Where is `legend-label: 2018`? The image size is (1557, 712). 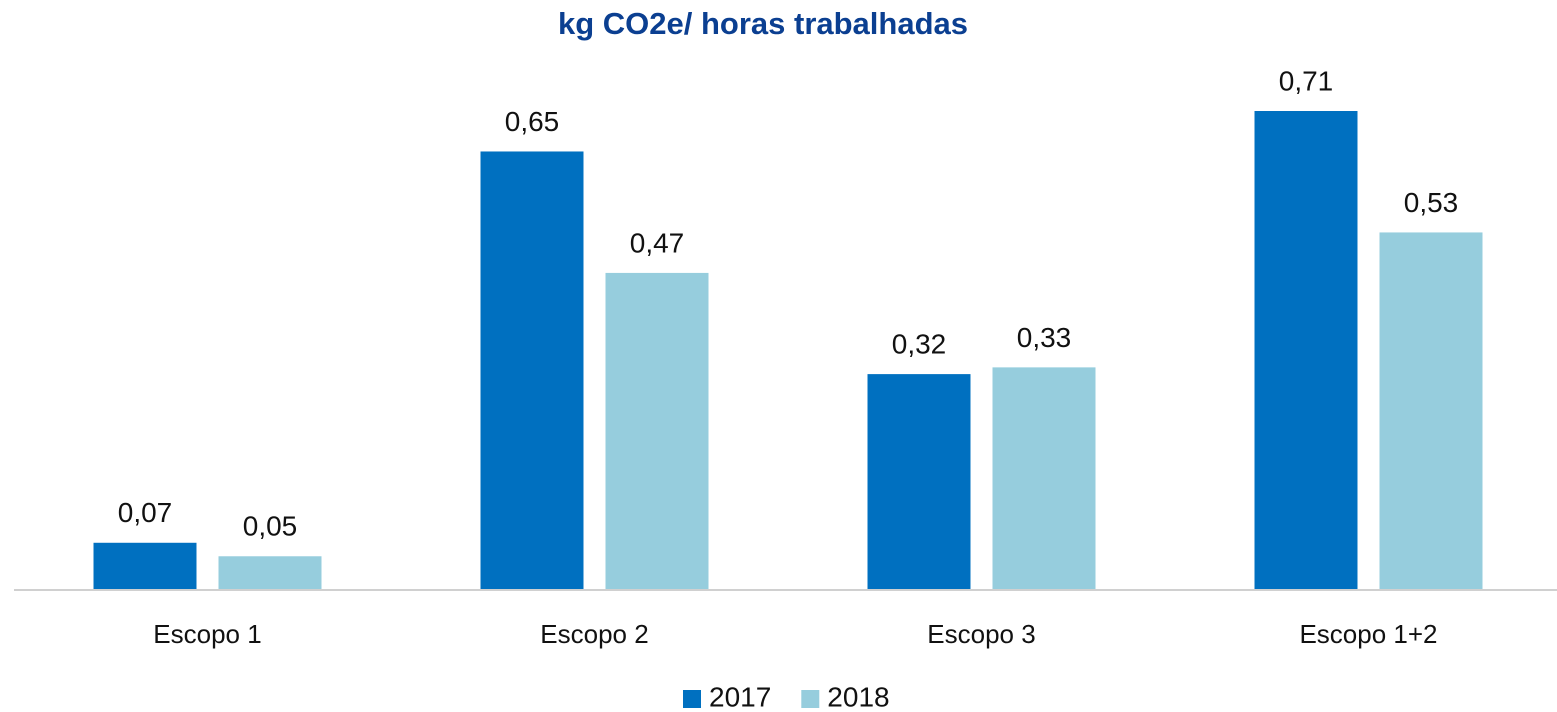 legend-label: 2018 is located at coordinates (858, 696).